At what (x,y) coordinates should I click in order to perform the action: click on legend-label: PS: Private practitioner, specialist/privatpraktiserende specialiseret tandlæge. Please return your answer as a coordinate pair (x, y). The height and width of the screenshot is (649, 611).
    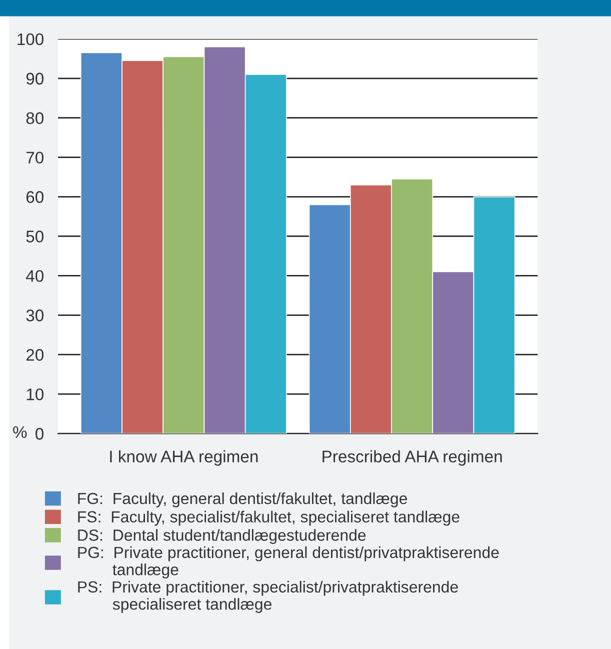
    Looking at the image, I should click on (268, 596).